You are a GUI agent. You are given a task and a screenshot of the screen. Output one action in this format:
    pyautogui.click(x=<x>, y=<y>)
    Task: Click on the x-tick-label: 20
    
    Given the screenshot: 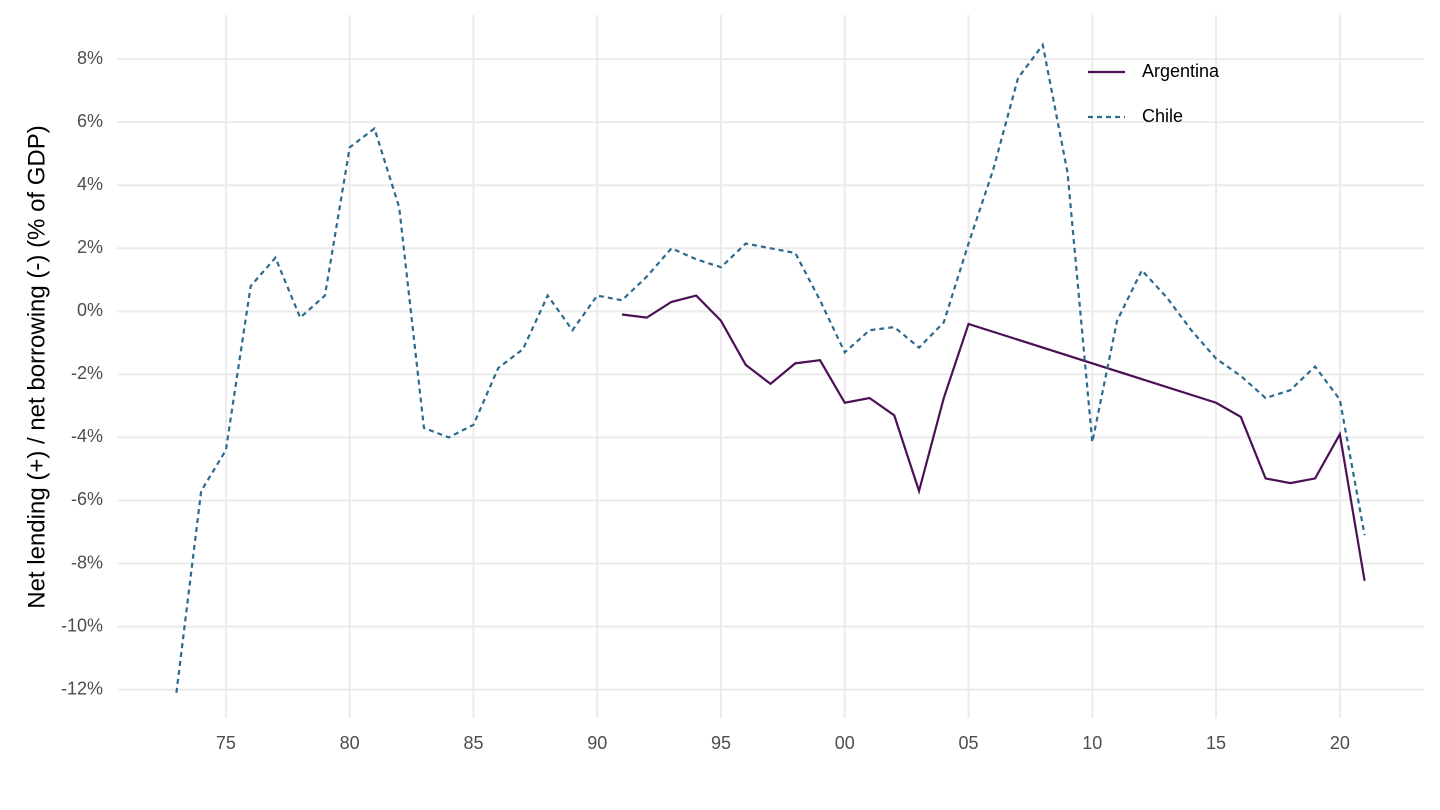 What is the action you would take?
    pyautogui.click(x=1340, y=743)
    